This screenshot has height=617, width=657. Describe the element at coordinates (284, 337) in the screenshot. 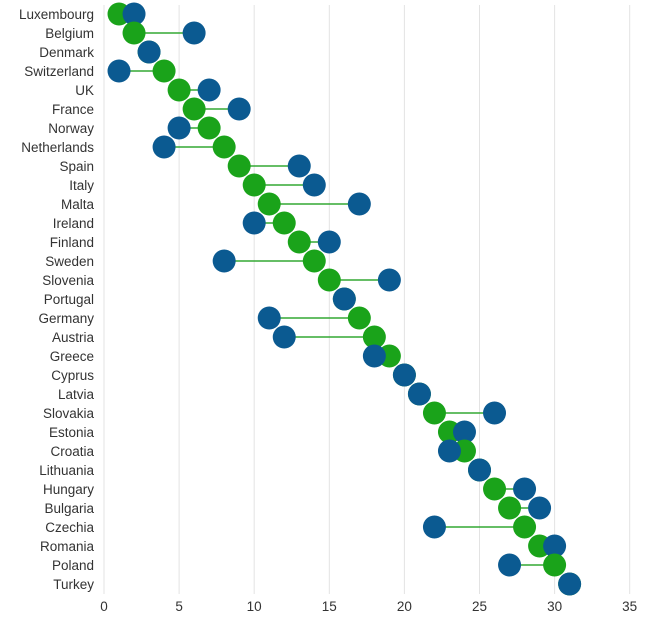

I see `point-blue-austria` at that location.